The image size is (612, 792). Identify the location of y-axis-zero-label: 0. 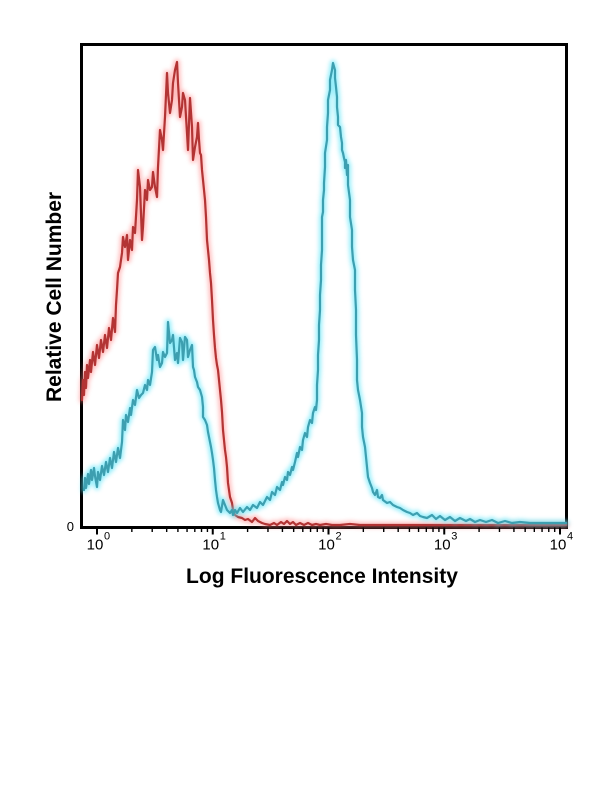
(70, 526).